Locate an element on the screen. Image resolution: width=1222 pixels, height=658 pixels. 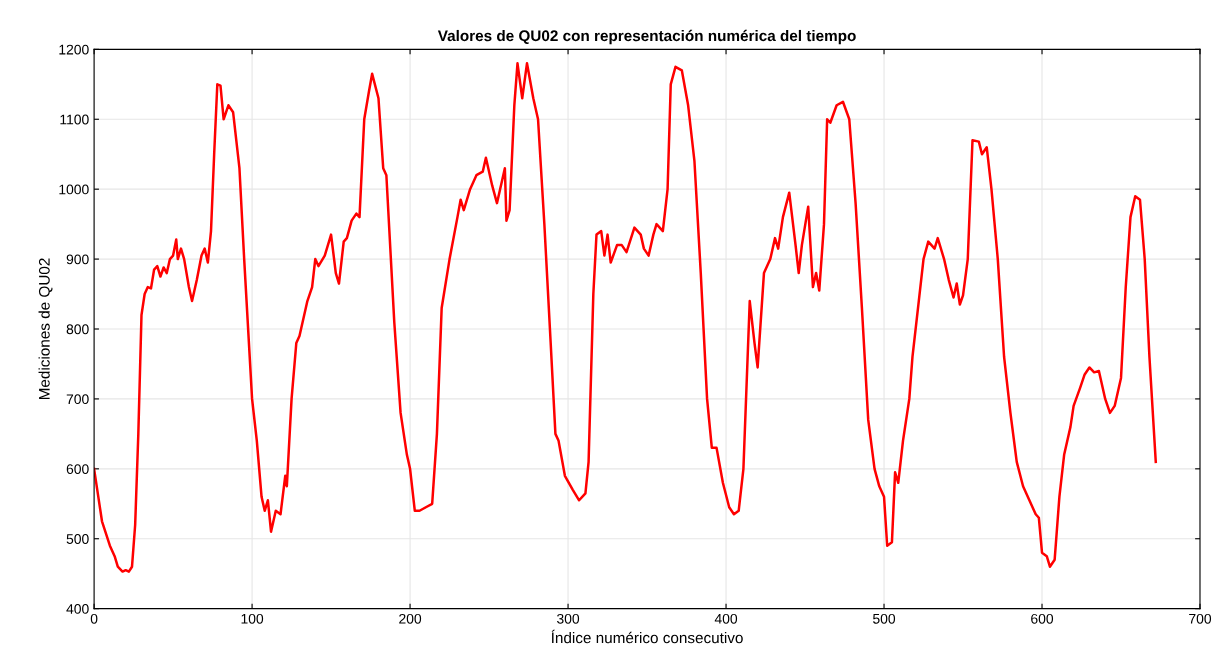
y-tick-label: 1200 is located at coordinates (74, 49).